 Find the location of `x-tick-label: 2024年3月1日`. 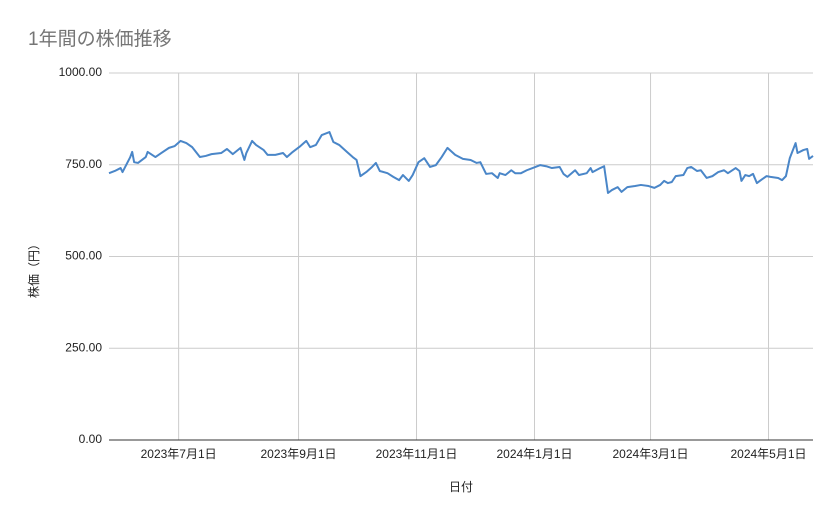

x-tick-label: 2024年3月1日 is located at coordinates (651, 454).